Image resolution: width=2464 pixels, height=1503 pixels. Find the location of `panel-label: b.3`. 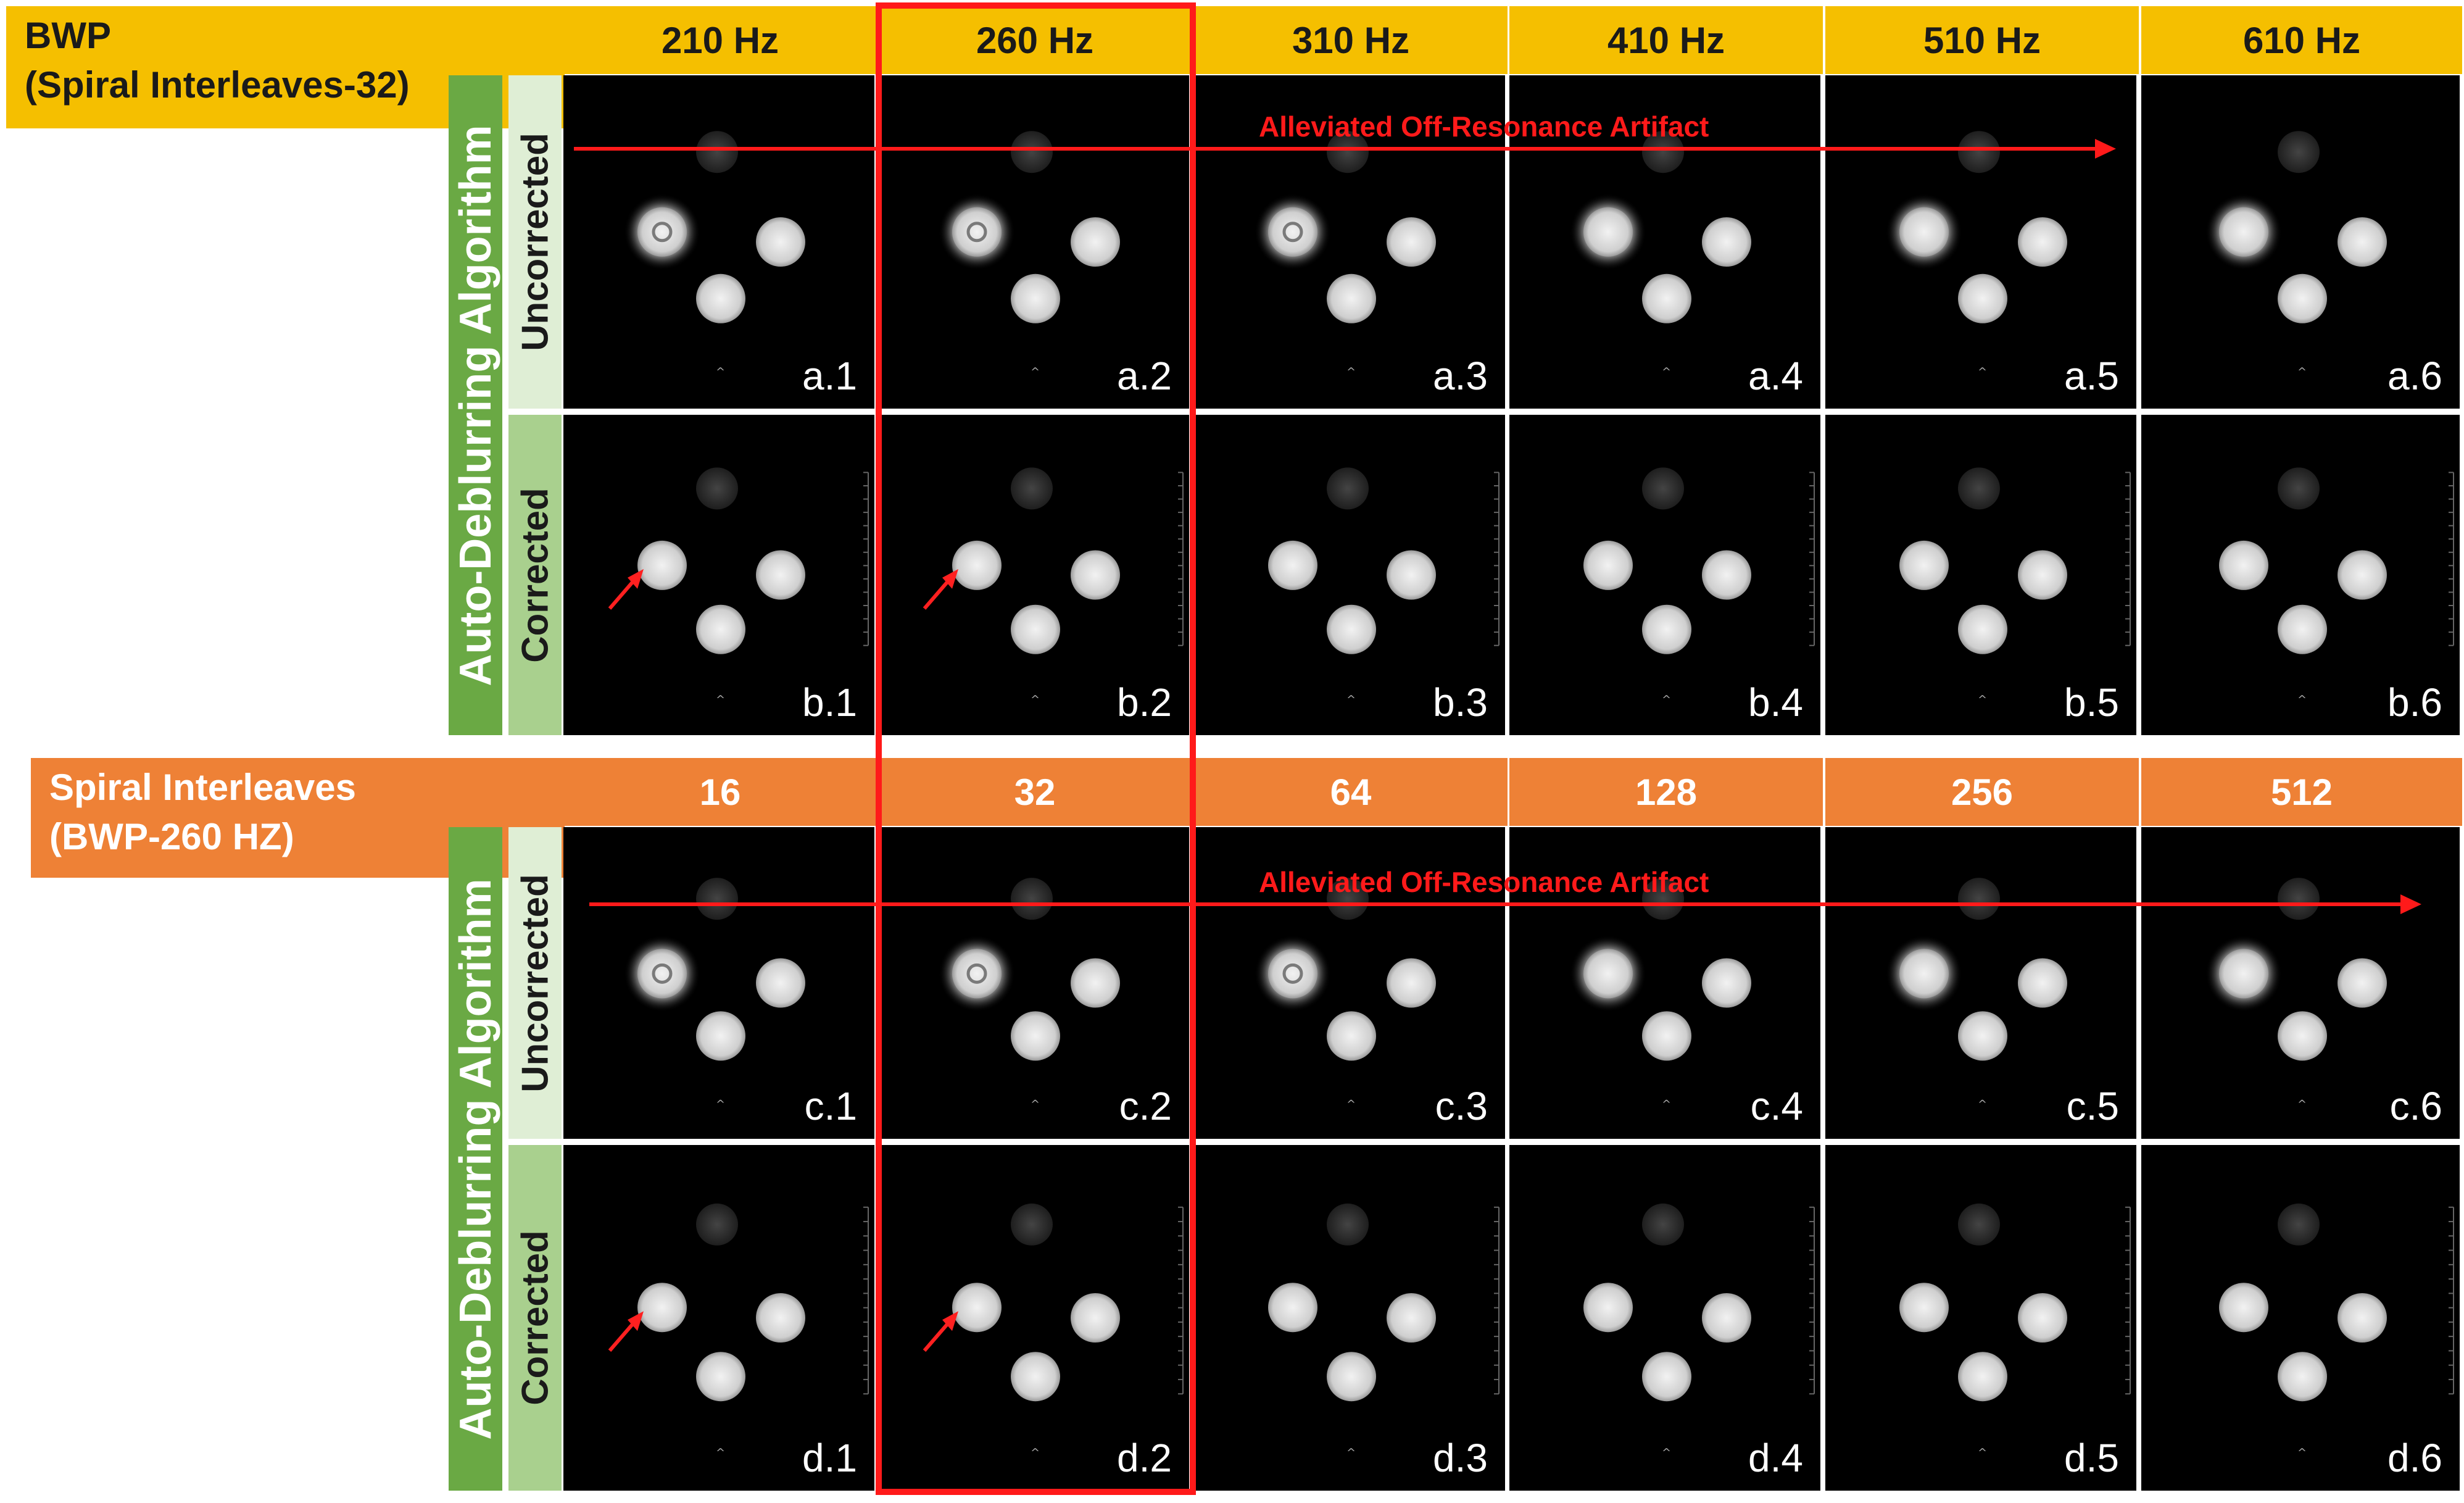

panel-label: b.3 is located at coordinates (1460, 702).